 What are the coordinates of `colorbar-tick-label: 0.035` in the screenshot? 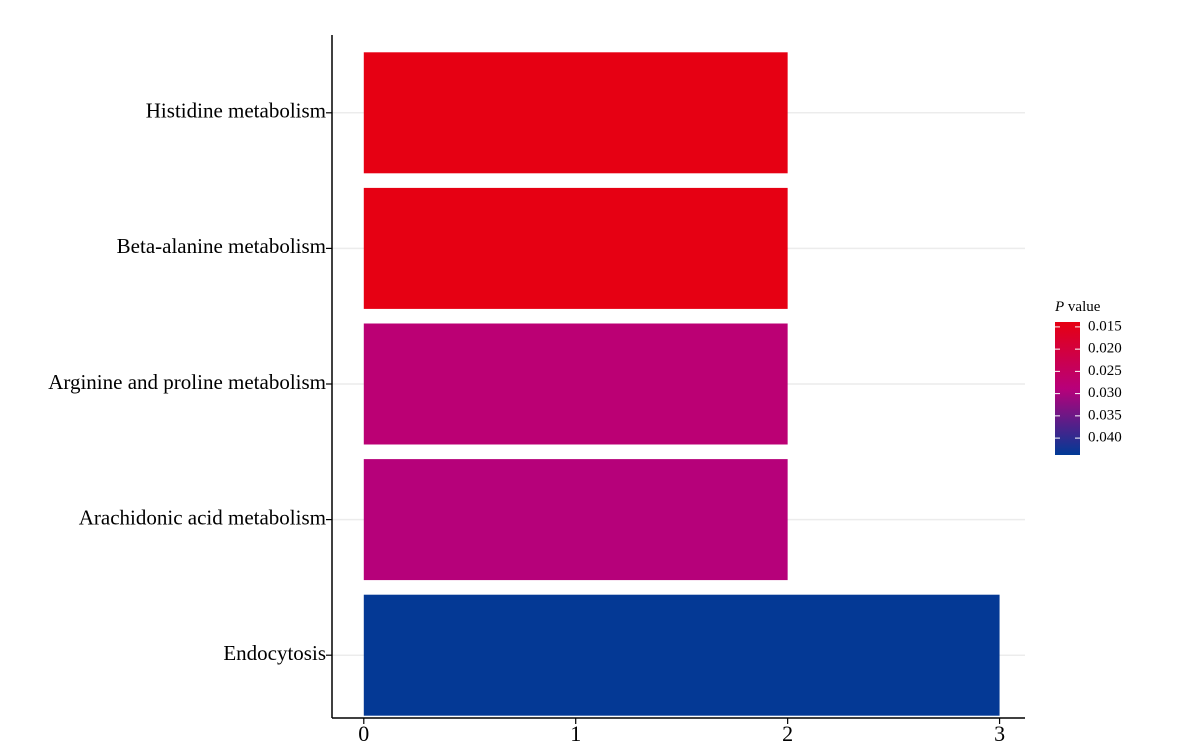 It's located at (1105, 415).